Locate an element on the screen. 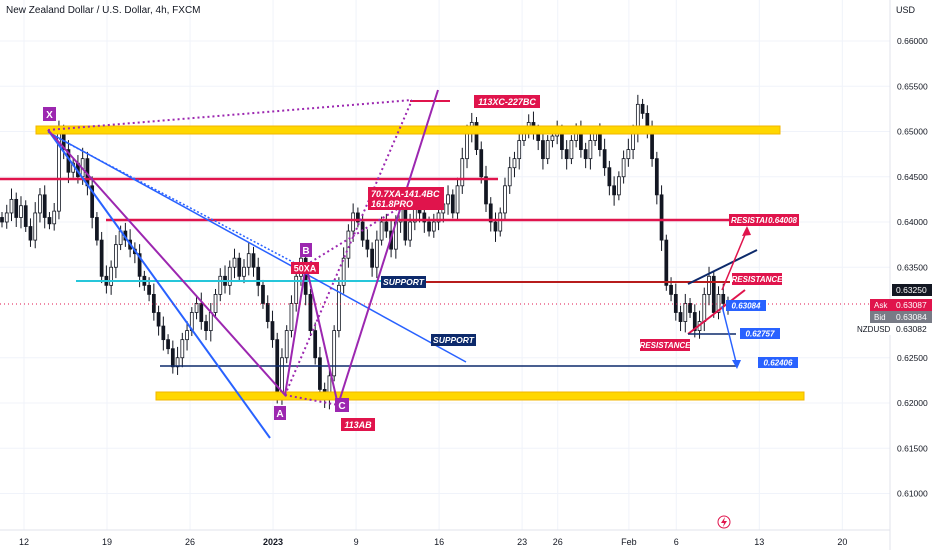 This screenshot has height=555, width=932. resistance-zone is located at coordinates (408, 130).